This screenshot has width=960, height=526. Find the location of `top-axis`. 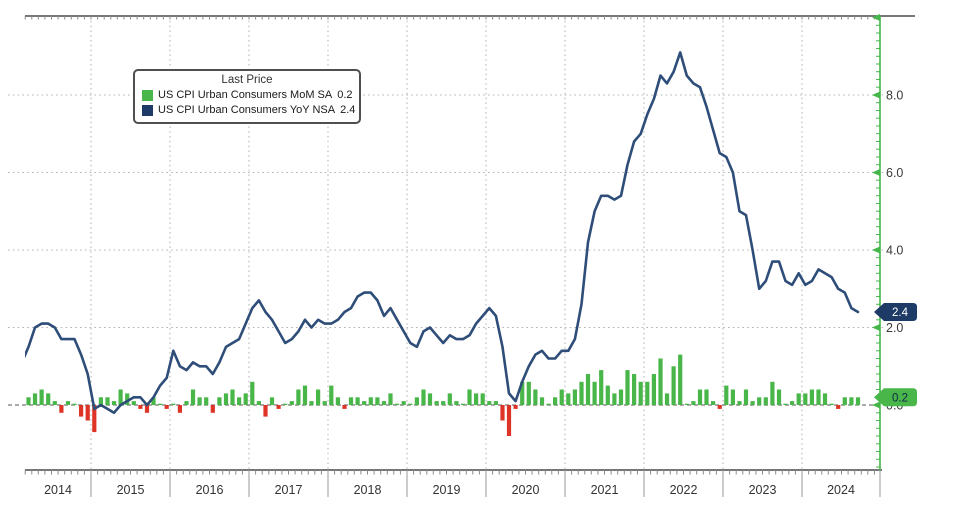

top-axis is located at coordinates (469, 17).